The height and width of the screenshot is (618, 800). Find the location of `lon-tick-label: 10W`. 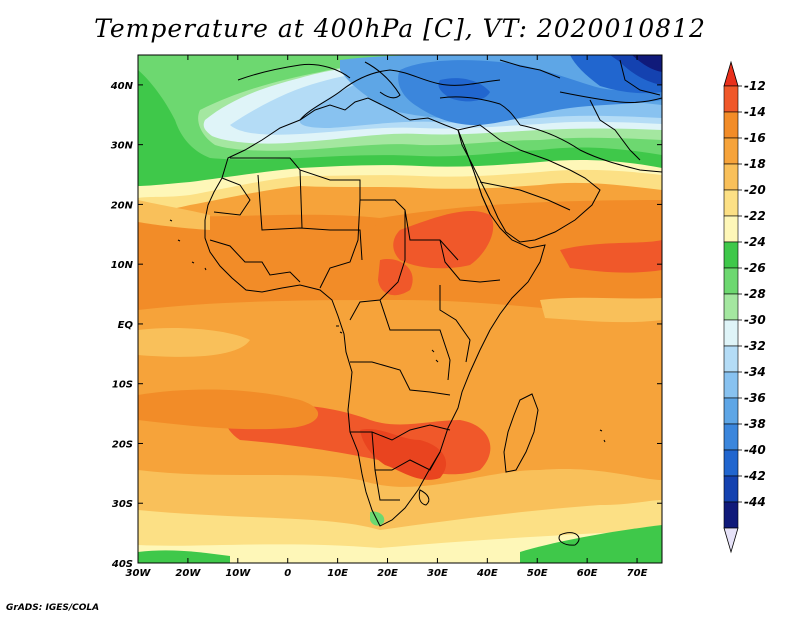

lon-tick-label: 10W is located at coordinates (238, 573).